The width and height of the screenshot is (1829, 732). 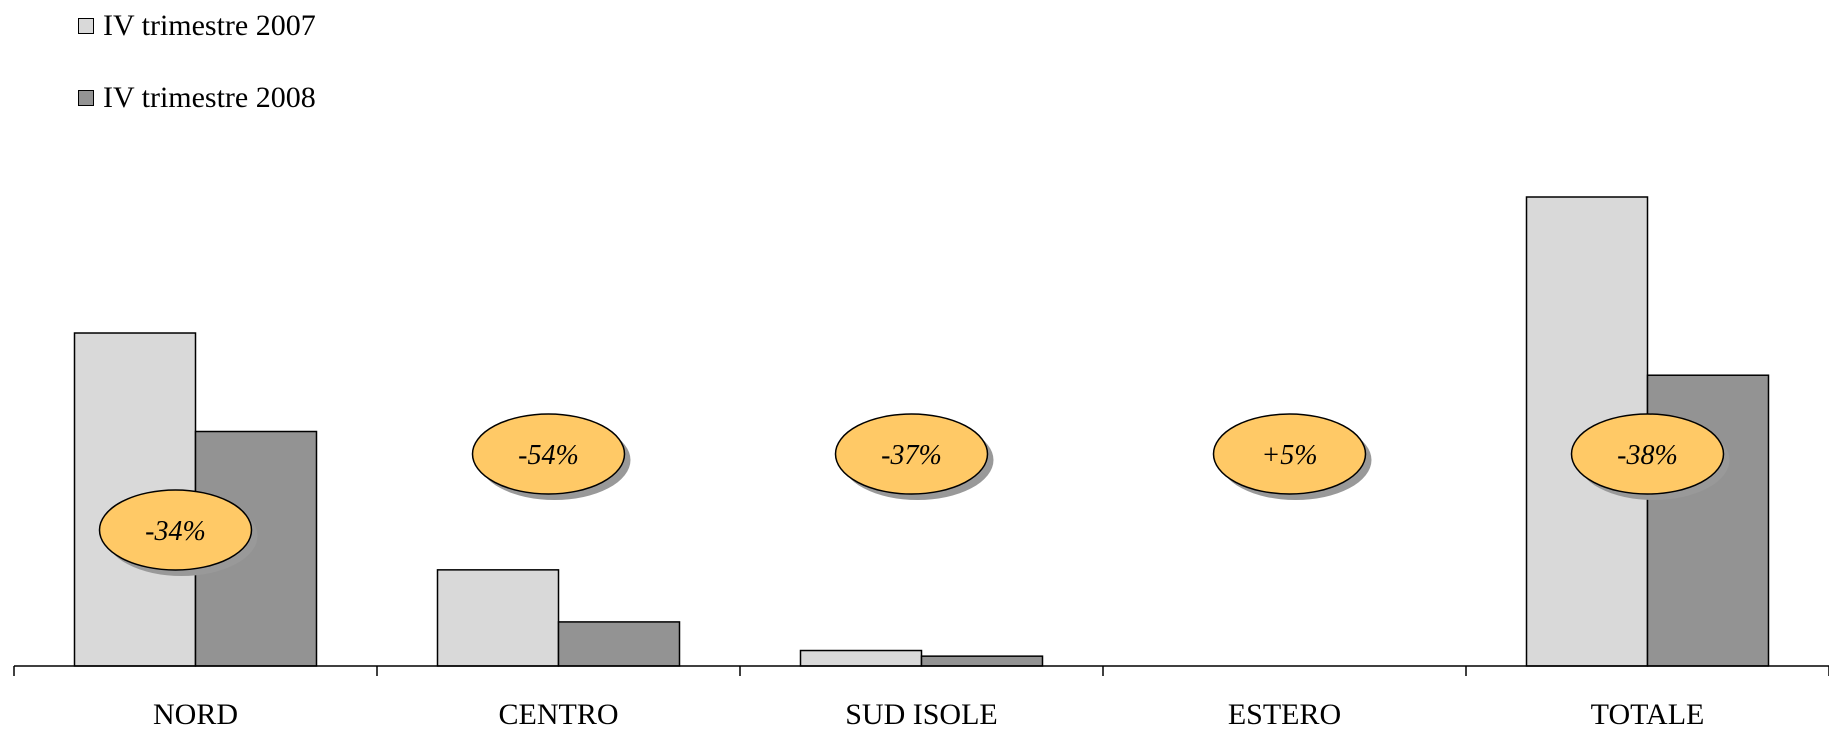 I want to click on change-label: +5%, so click(x=1289, y=455).